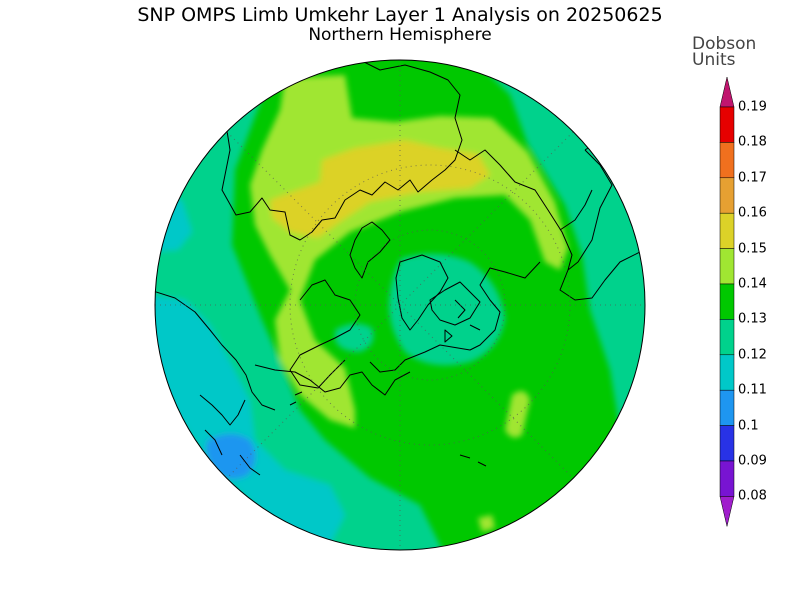 The width and height of the screenshot is (800, 600). I want to click on field-blue-low, so click(231, 456).